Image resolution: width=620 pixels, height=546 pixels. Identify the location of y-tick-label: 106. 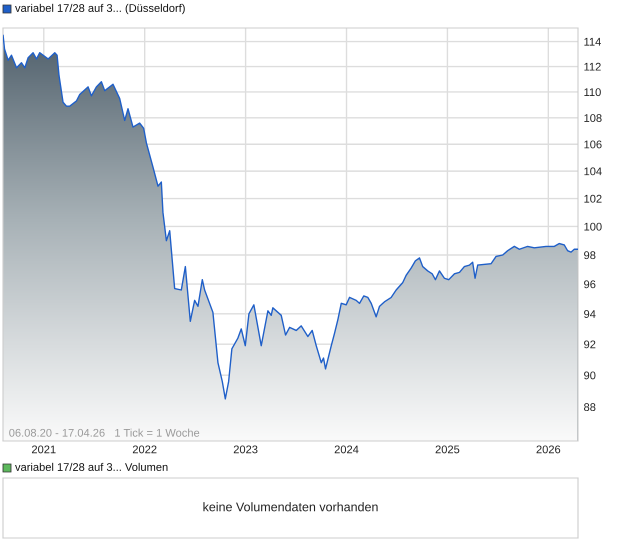
(593, 144).